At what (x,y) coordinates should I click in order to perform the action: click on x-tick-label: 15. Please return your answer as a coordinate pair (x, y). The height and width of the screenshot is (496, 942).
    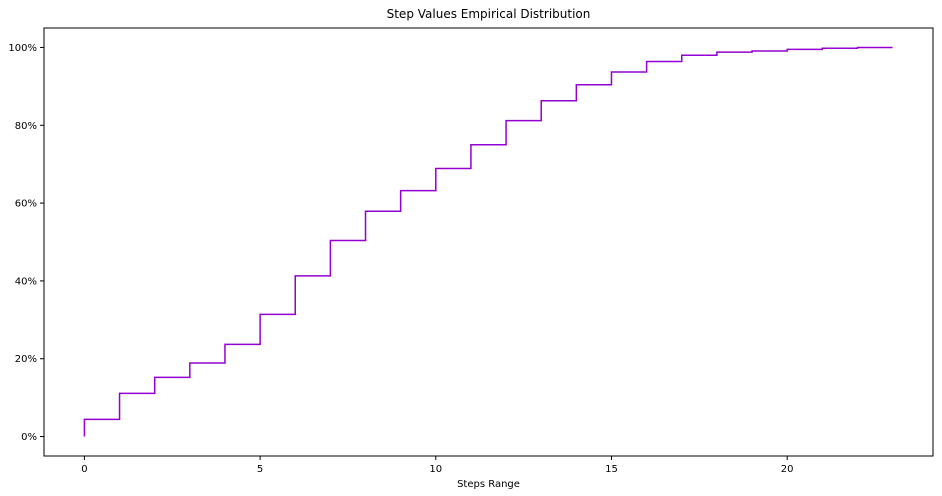
    Looking at the image, I should click on (611, 469).